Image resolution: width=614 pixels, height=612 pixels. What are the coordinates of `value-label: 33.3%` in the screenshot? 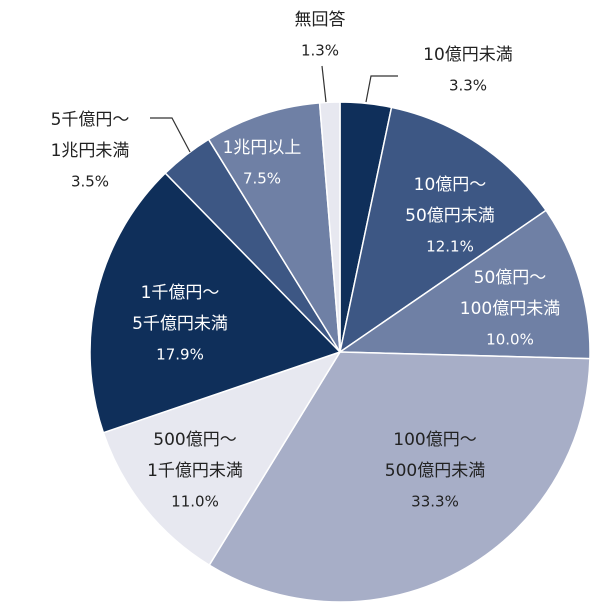 It's located at (435, 502).